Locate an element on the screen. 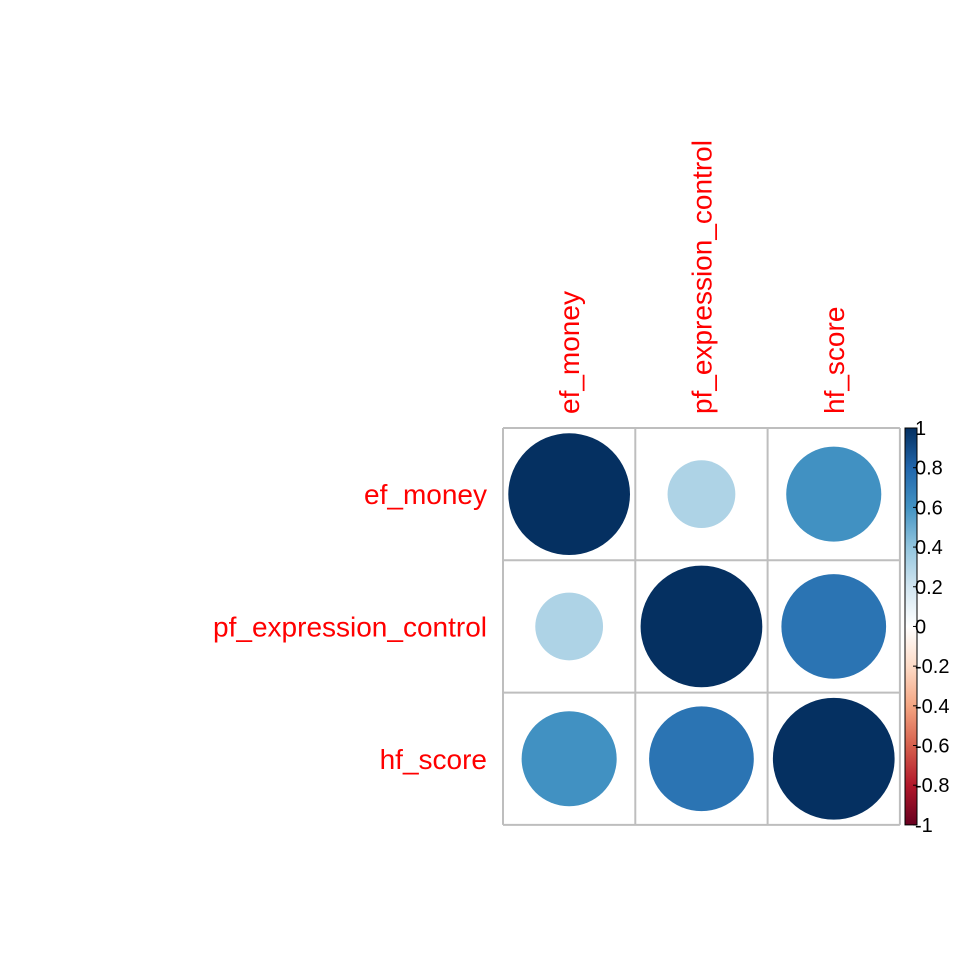 The image size is (960, 960). colorbar-tick-label: 0.8 is located at coordinates (929, 469).